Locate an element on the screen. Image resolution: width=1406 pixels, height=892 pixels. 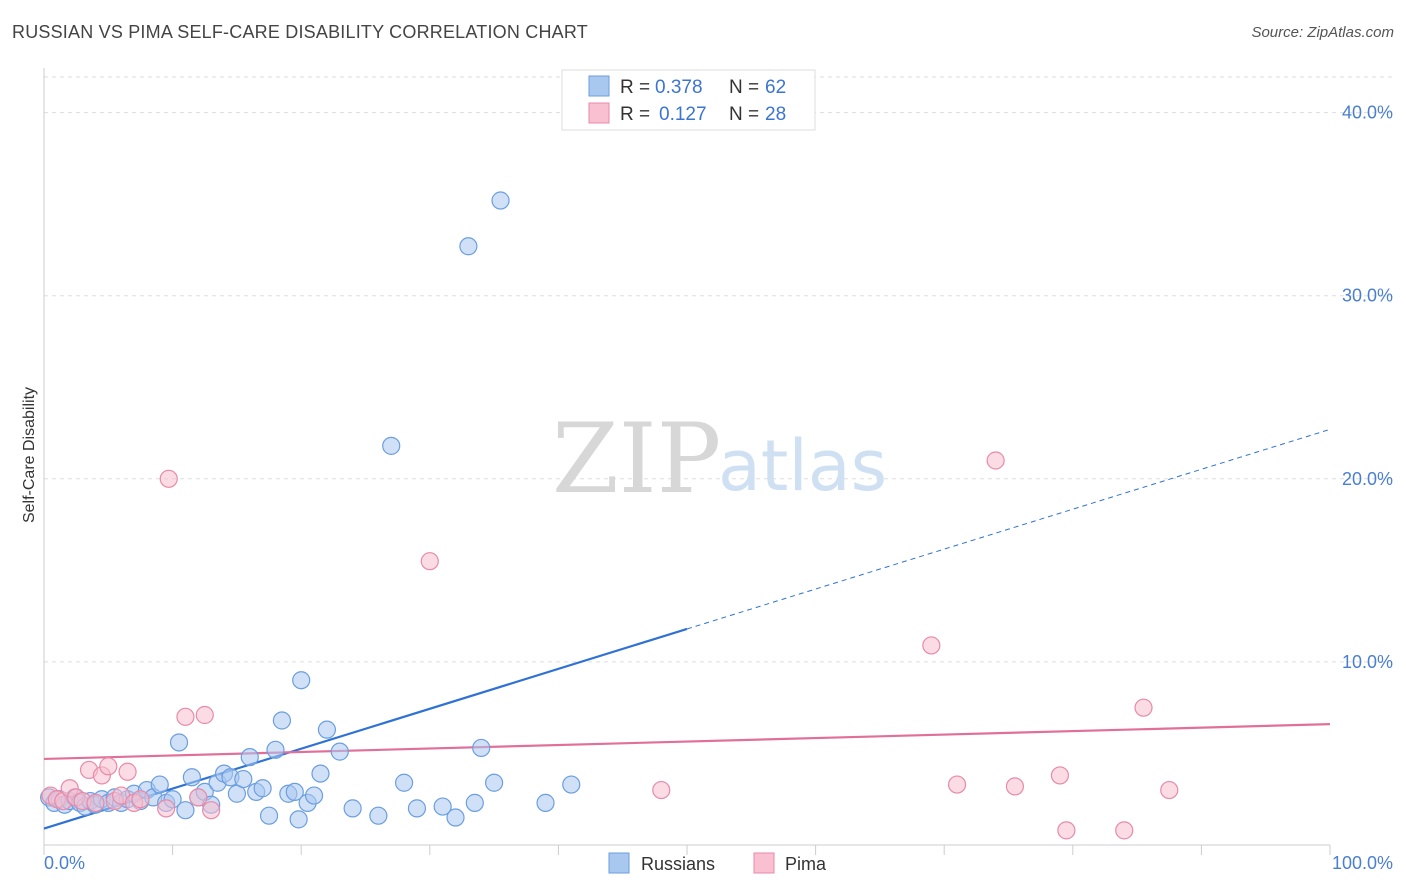
bottom-legend-label-russians: Russians is located at coordinates (678, 864).